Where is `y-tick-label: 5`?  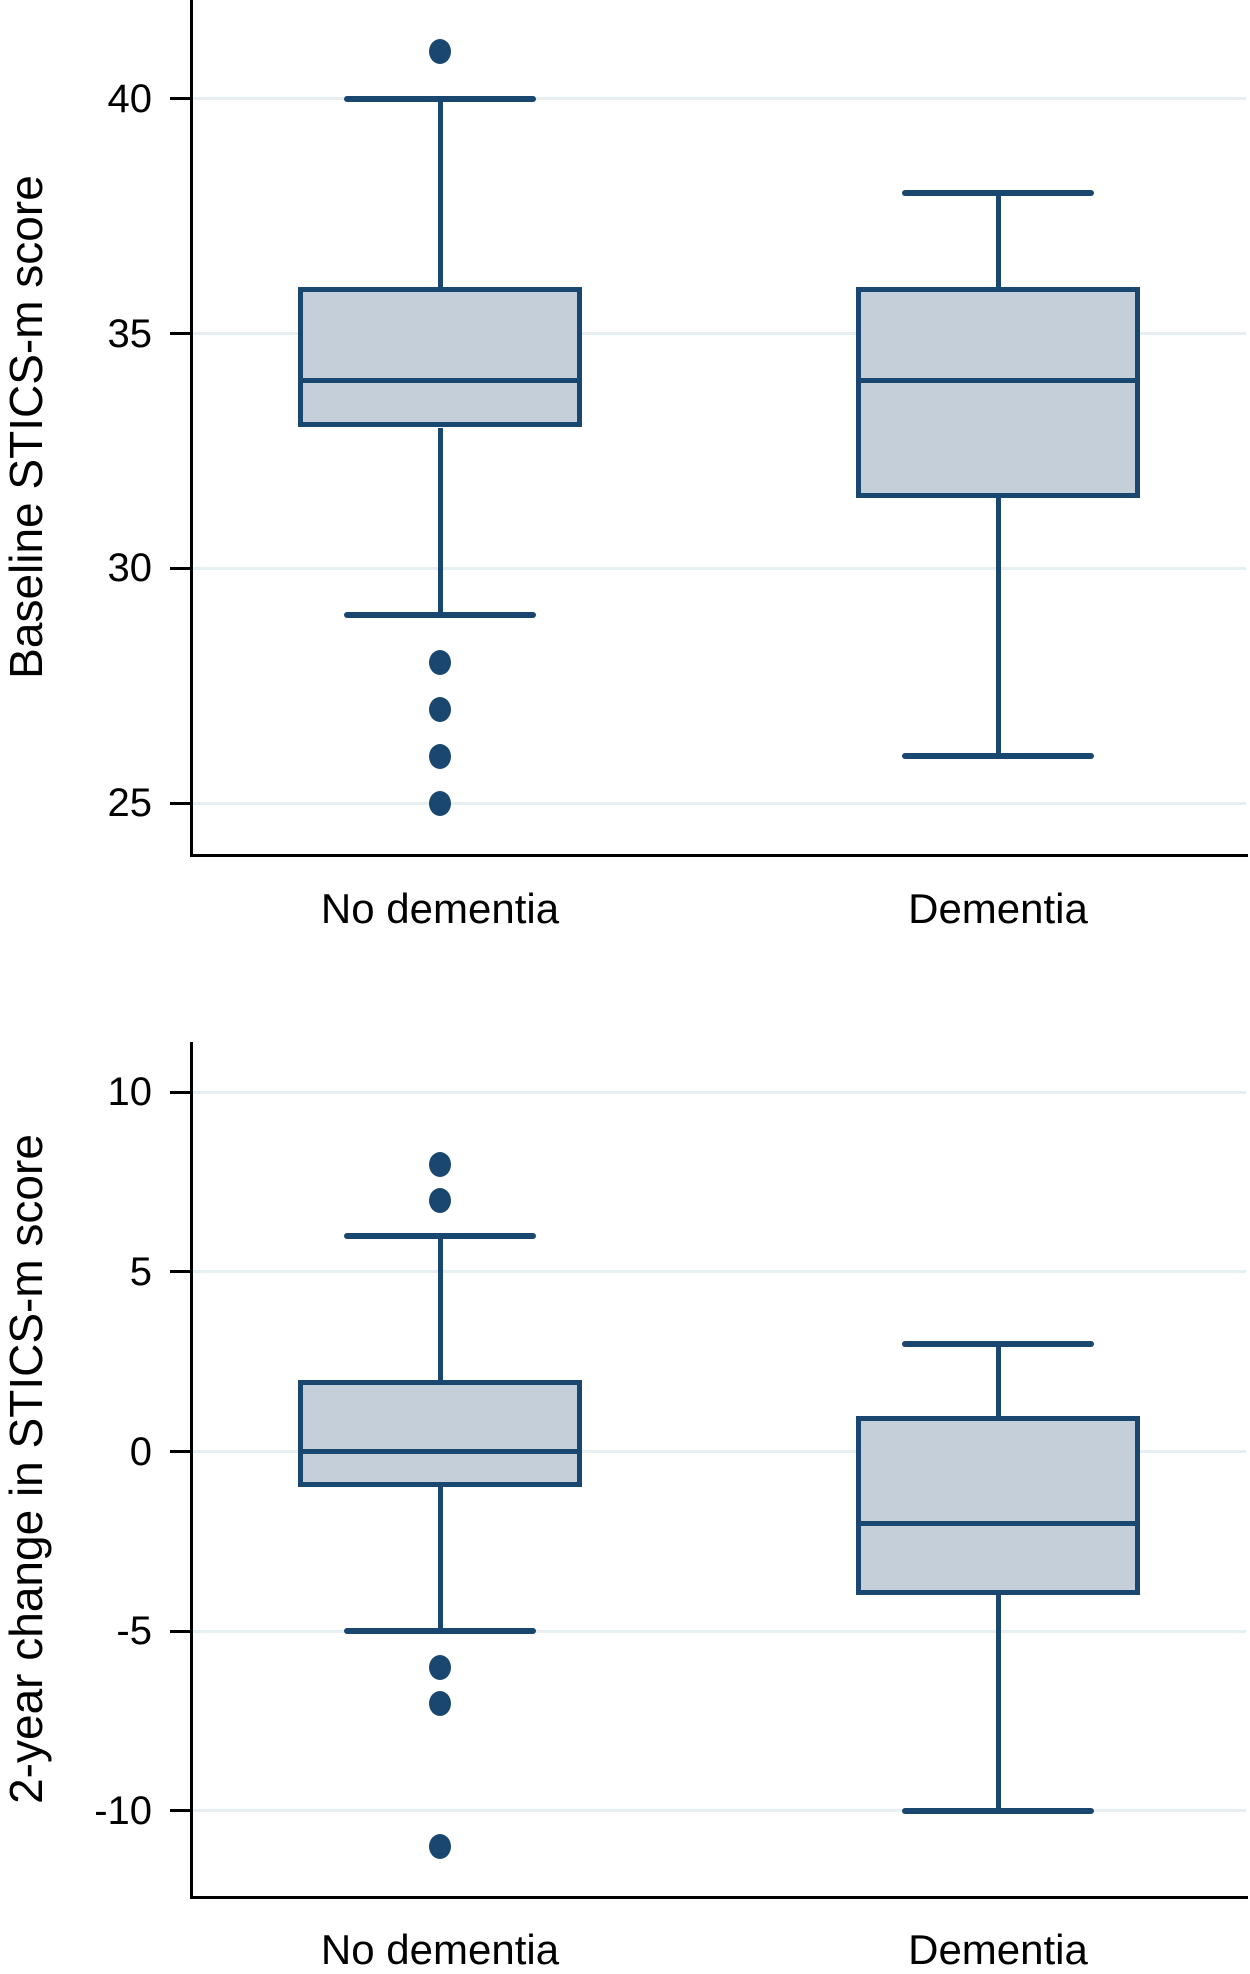 y-tick-label: 5 is located at coordinates (140, 1271).